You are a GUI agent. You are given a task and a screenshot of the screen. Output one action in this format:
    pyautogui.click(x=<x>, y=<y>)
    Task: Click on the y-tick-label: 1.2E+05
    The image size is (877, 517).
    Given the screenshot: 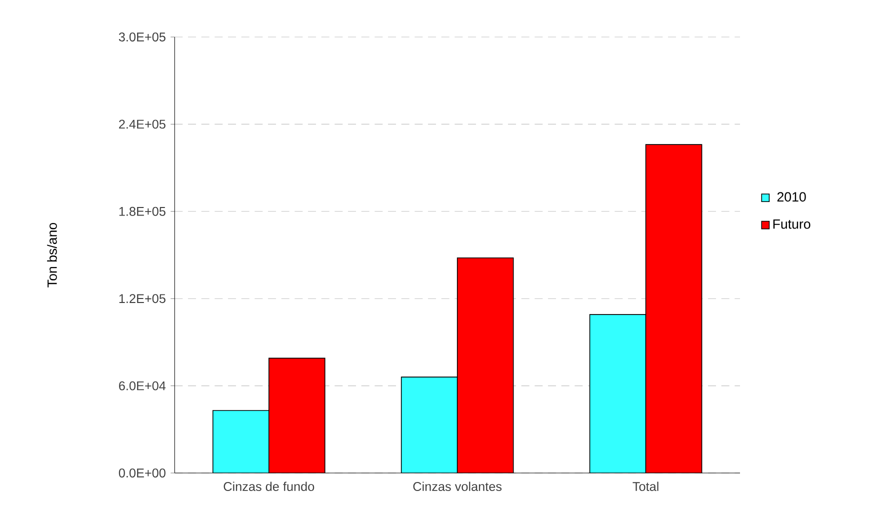 What is the action you would take?
    pyautogui.click(x=142, y=299)
    